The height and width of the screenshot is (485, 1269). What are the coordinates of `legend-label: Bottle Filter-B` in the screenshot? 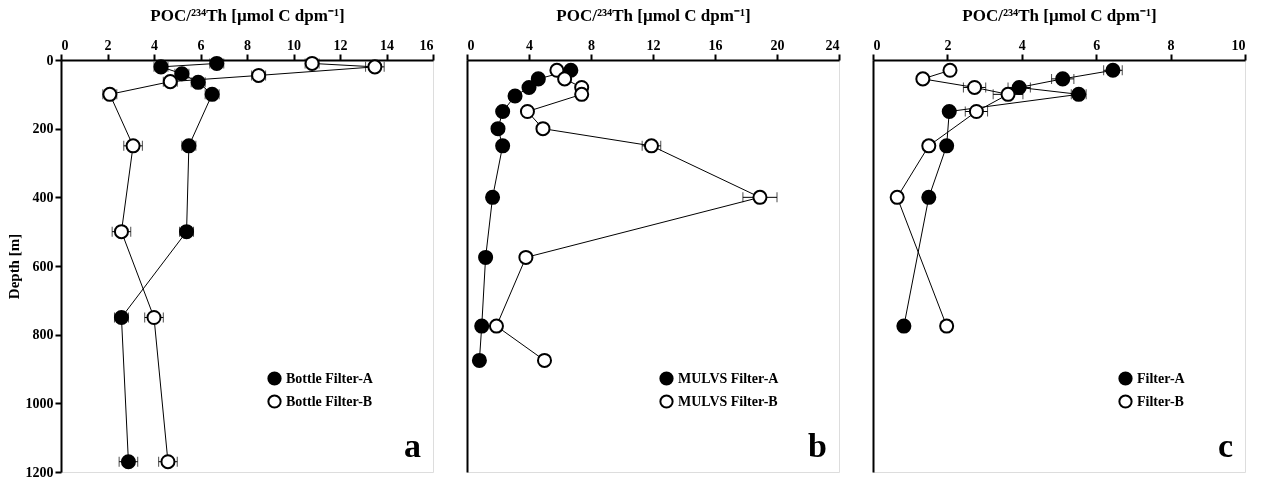 It's located at (329, 401).